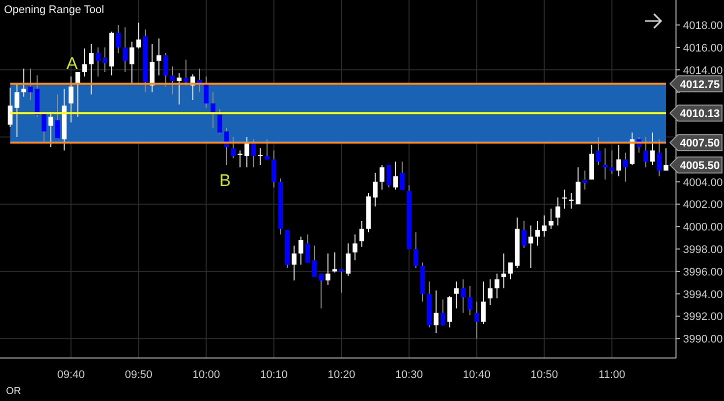 The height and width of the screenshot is (401, 724). I want to click on y-tick-label: 3994.00, so click(703, 294).